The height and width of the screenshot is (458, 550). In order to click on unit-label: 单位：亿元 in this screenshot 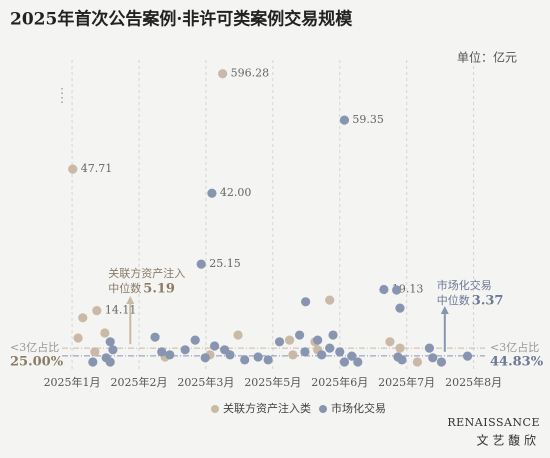, I will do `click(487, 57)`.